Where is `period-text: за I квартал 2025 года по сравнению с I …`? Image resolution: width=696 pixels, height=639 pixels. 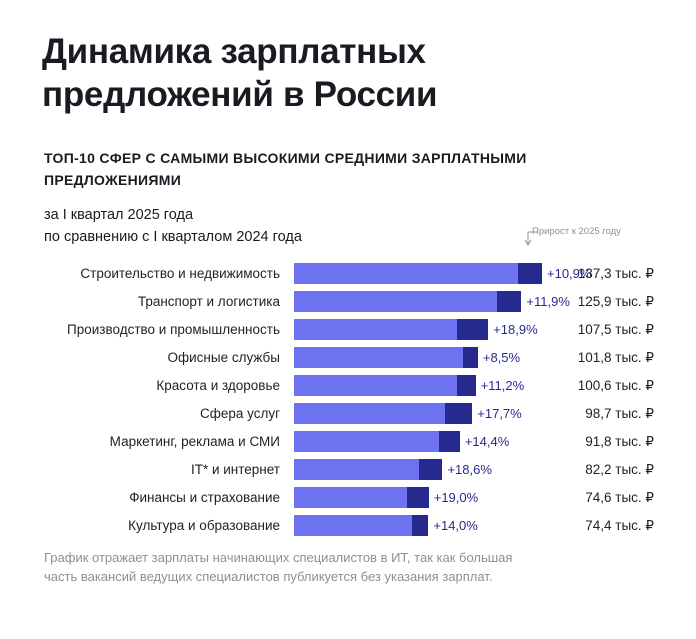 period-text: за I квартал 2025 года по сравнению с I … is located at coordinates (244, 226).